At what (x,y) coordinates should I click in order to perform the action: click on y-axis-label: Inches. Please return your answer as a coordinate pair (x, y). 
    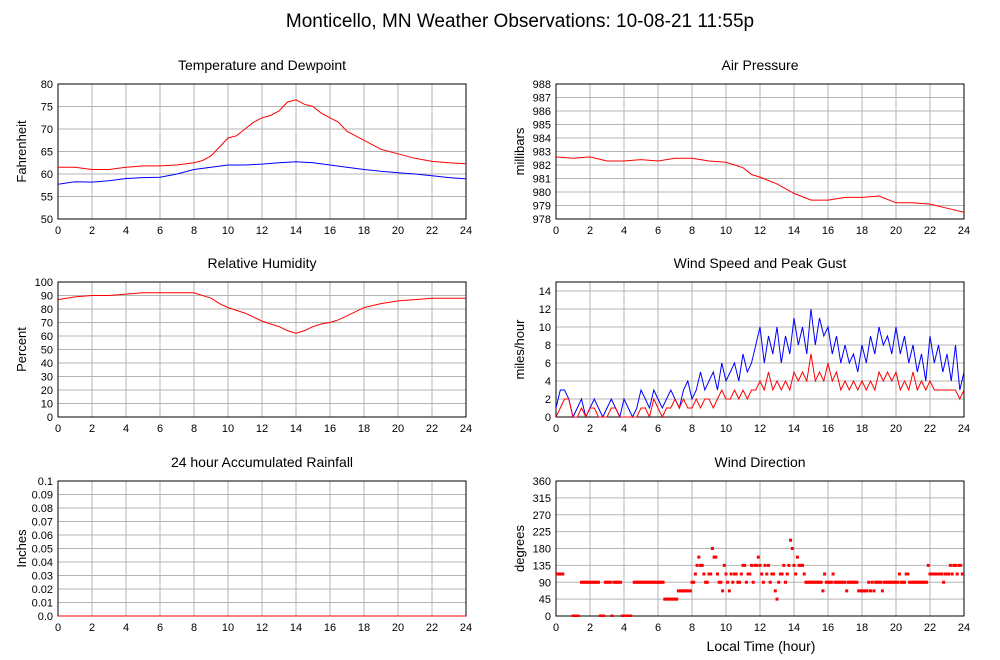
    Looking at the image, I should click on (21, 548).